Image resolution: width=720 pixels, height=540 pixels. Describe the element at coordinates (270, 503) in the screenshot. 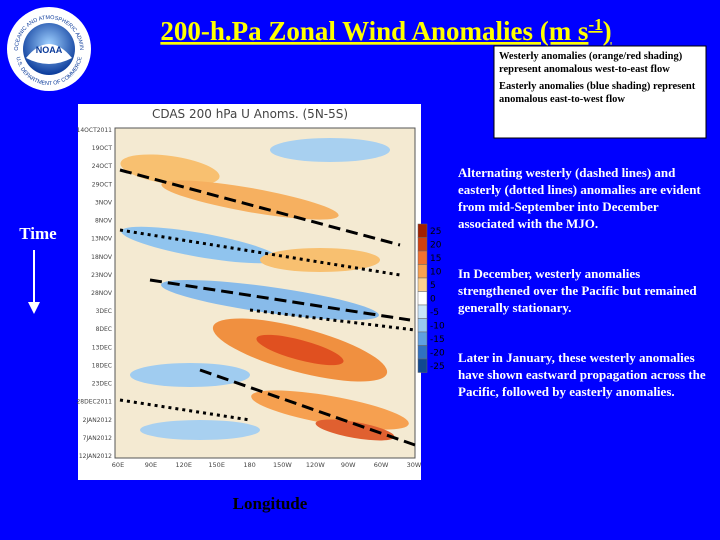

I see `x-axis-label: Longitude` at that location.